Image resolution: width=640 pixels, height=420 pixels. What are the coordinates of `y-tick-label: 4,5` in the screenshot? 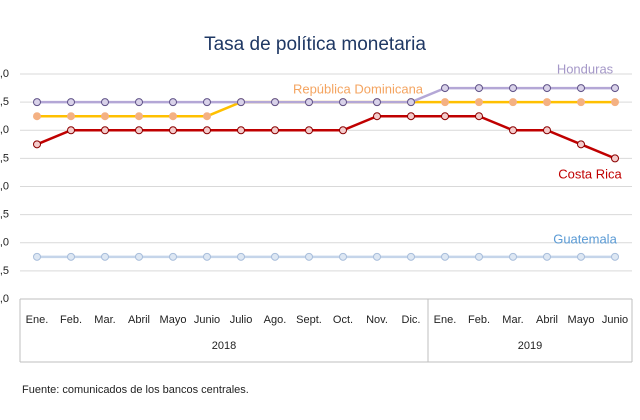 It's located at (4, 158).